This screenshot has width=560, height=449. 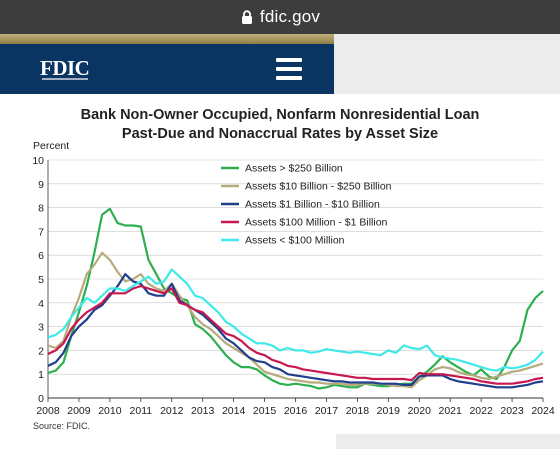 I want to click on x-tick-label: 2022, so click(x=481, y=411).